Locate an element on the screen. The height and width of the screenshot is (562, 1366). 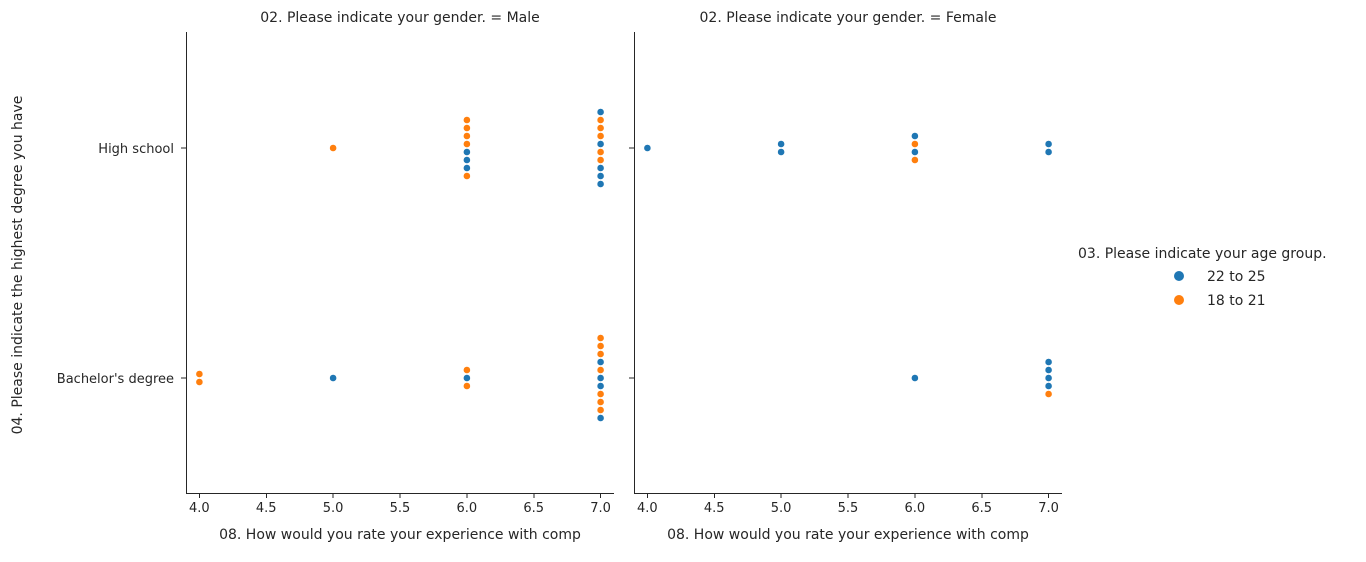
x-ticks-male: 4.0 4.5 5.0 5.5 6.0 6.5 7.0 is located at coordinates (400, 504).